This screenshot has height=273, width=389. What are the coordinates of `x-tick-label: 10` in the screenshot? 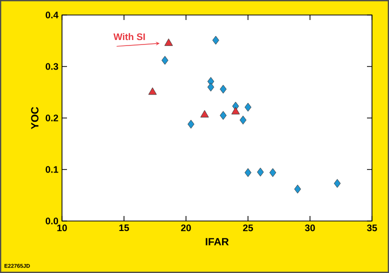 It's located at (62, 228).